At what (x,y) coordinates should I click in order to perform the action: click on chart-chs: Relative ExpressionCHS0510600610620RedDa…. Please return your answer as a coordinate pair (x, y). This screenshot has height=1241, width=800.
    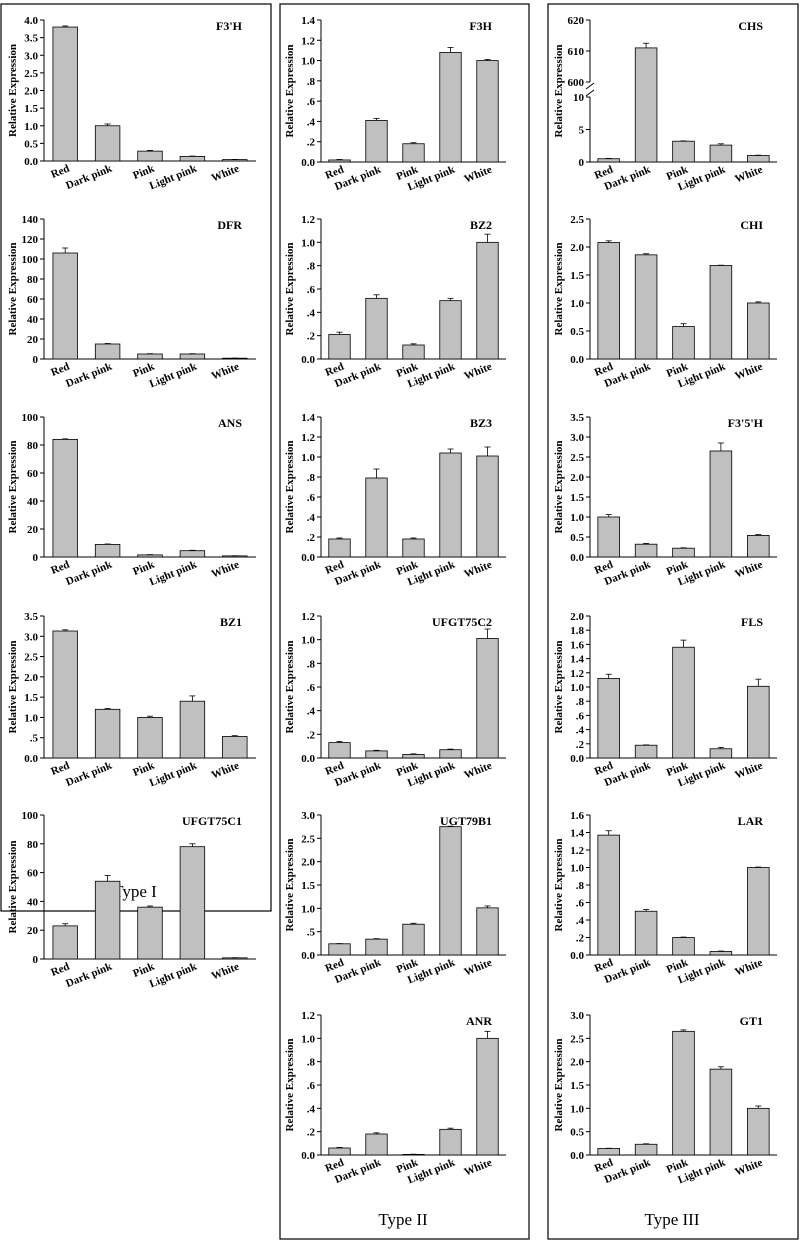
    Looking at the image, I should click on (665, 104).